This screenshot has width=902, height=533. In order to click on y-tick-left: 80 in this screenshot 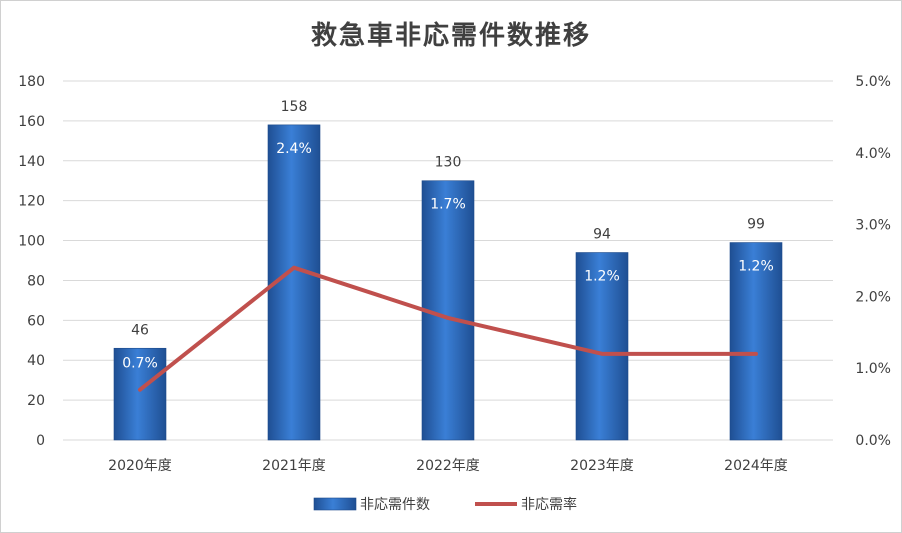, I will do `click(36, 281)`.